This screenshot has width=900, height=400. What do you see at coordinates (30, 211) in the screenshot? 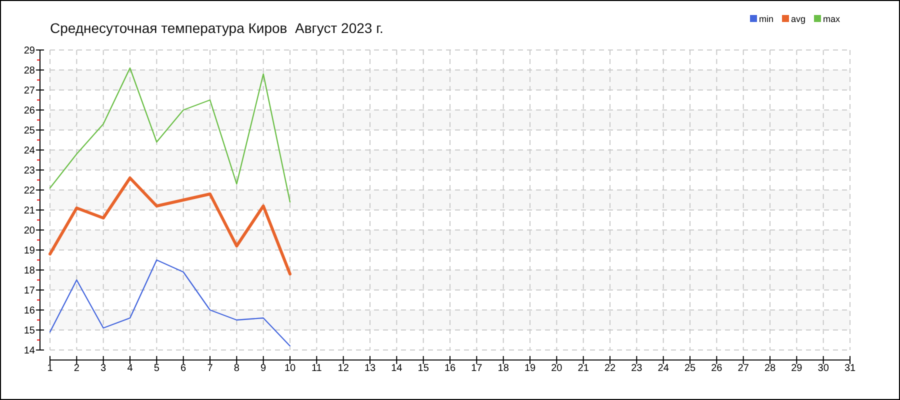
I see `y-tick-label: 21` at bounding box center [30, 211].